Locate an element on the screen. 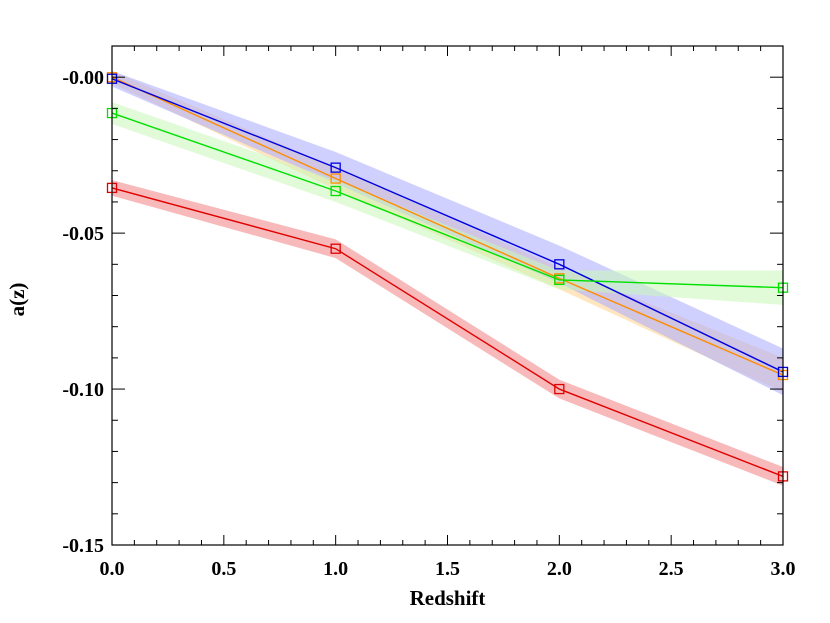 This screenshot has width=830, height=623. x-tick-label: 0.5 is located at coordinates (223, 569).